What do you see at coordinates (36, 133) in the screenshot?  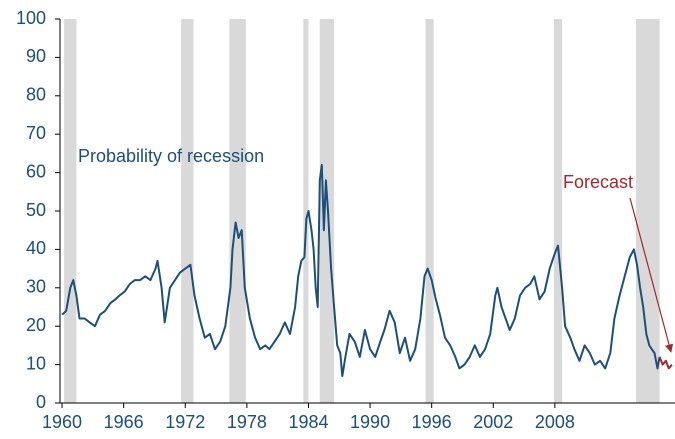 I see `y-tick-label: 70` at bounding box center [36, 133].